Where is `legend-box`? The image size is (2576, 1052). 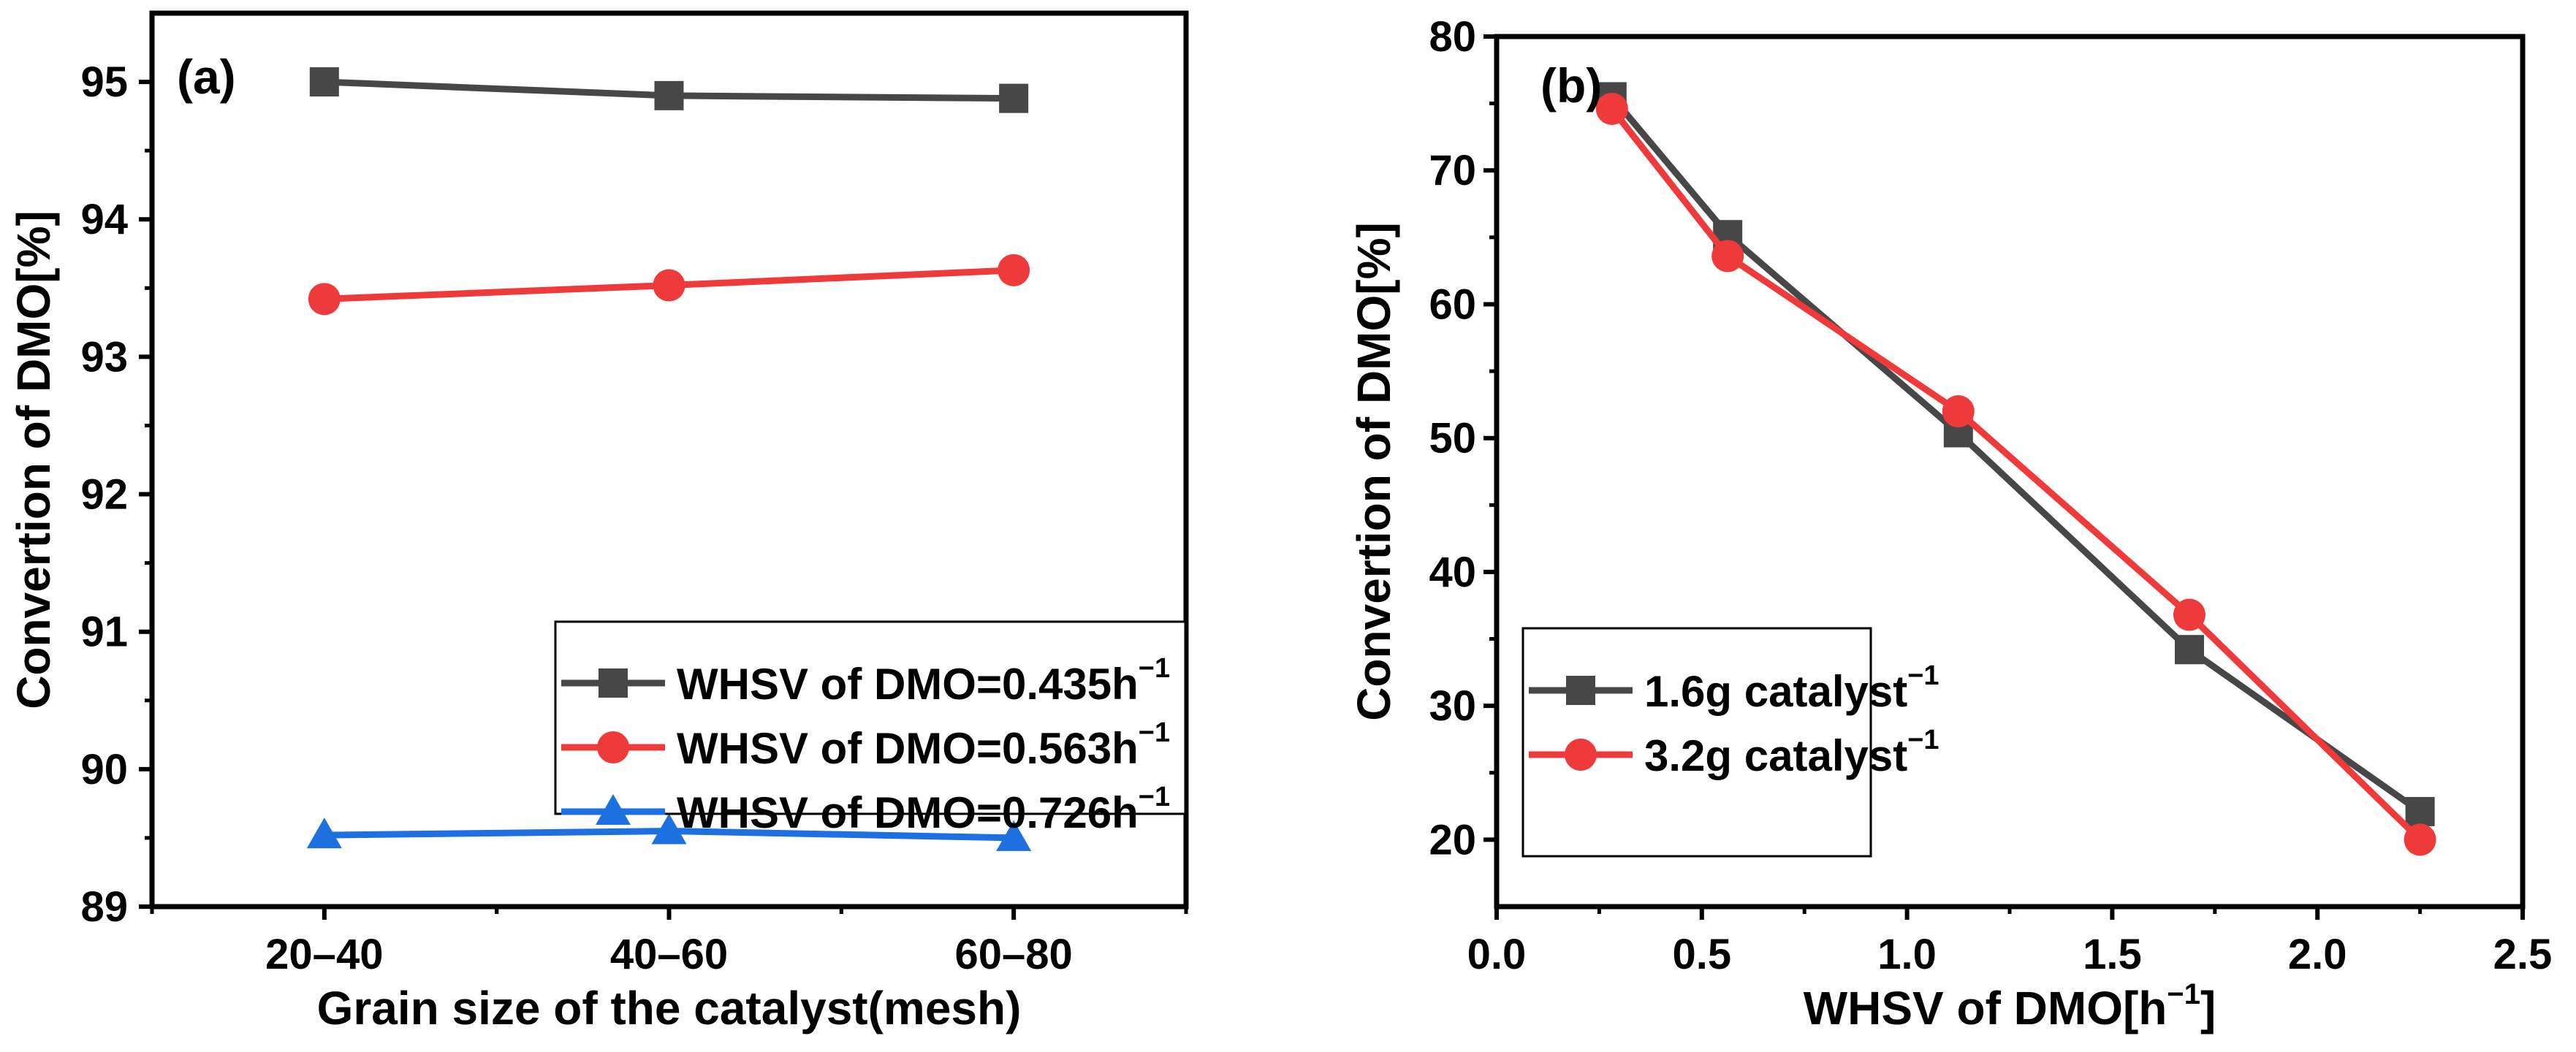 legend-box is located at coordinates (871, 717).